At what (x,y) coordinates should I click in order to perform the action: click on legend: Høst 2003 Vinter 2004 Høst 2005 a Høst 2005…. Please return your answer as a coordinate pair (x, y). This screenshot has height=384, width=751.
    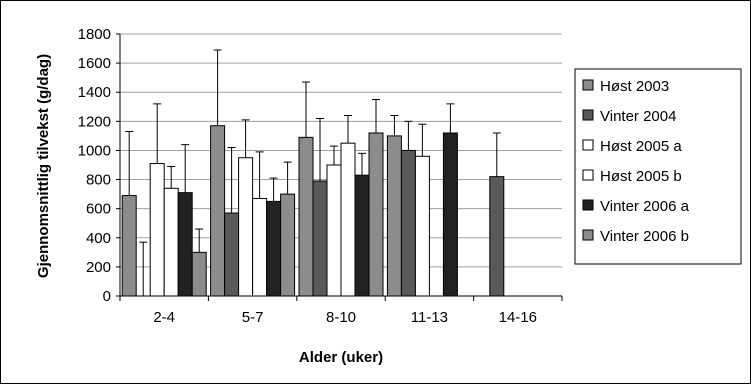
    Looking at the image, I should click on (658, 166).